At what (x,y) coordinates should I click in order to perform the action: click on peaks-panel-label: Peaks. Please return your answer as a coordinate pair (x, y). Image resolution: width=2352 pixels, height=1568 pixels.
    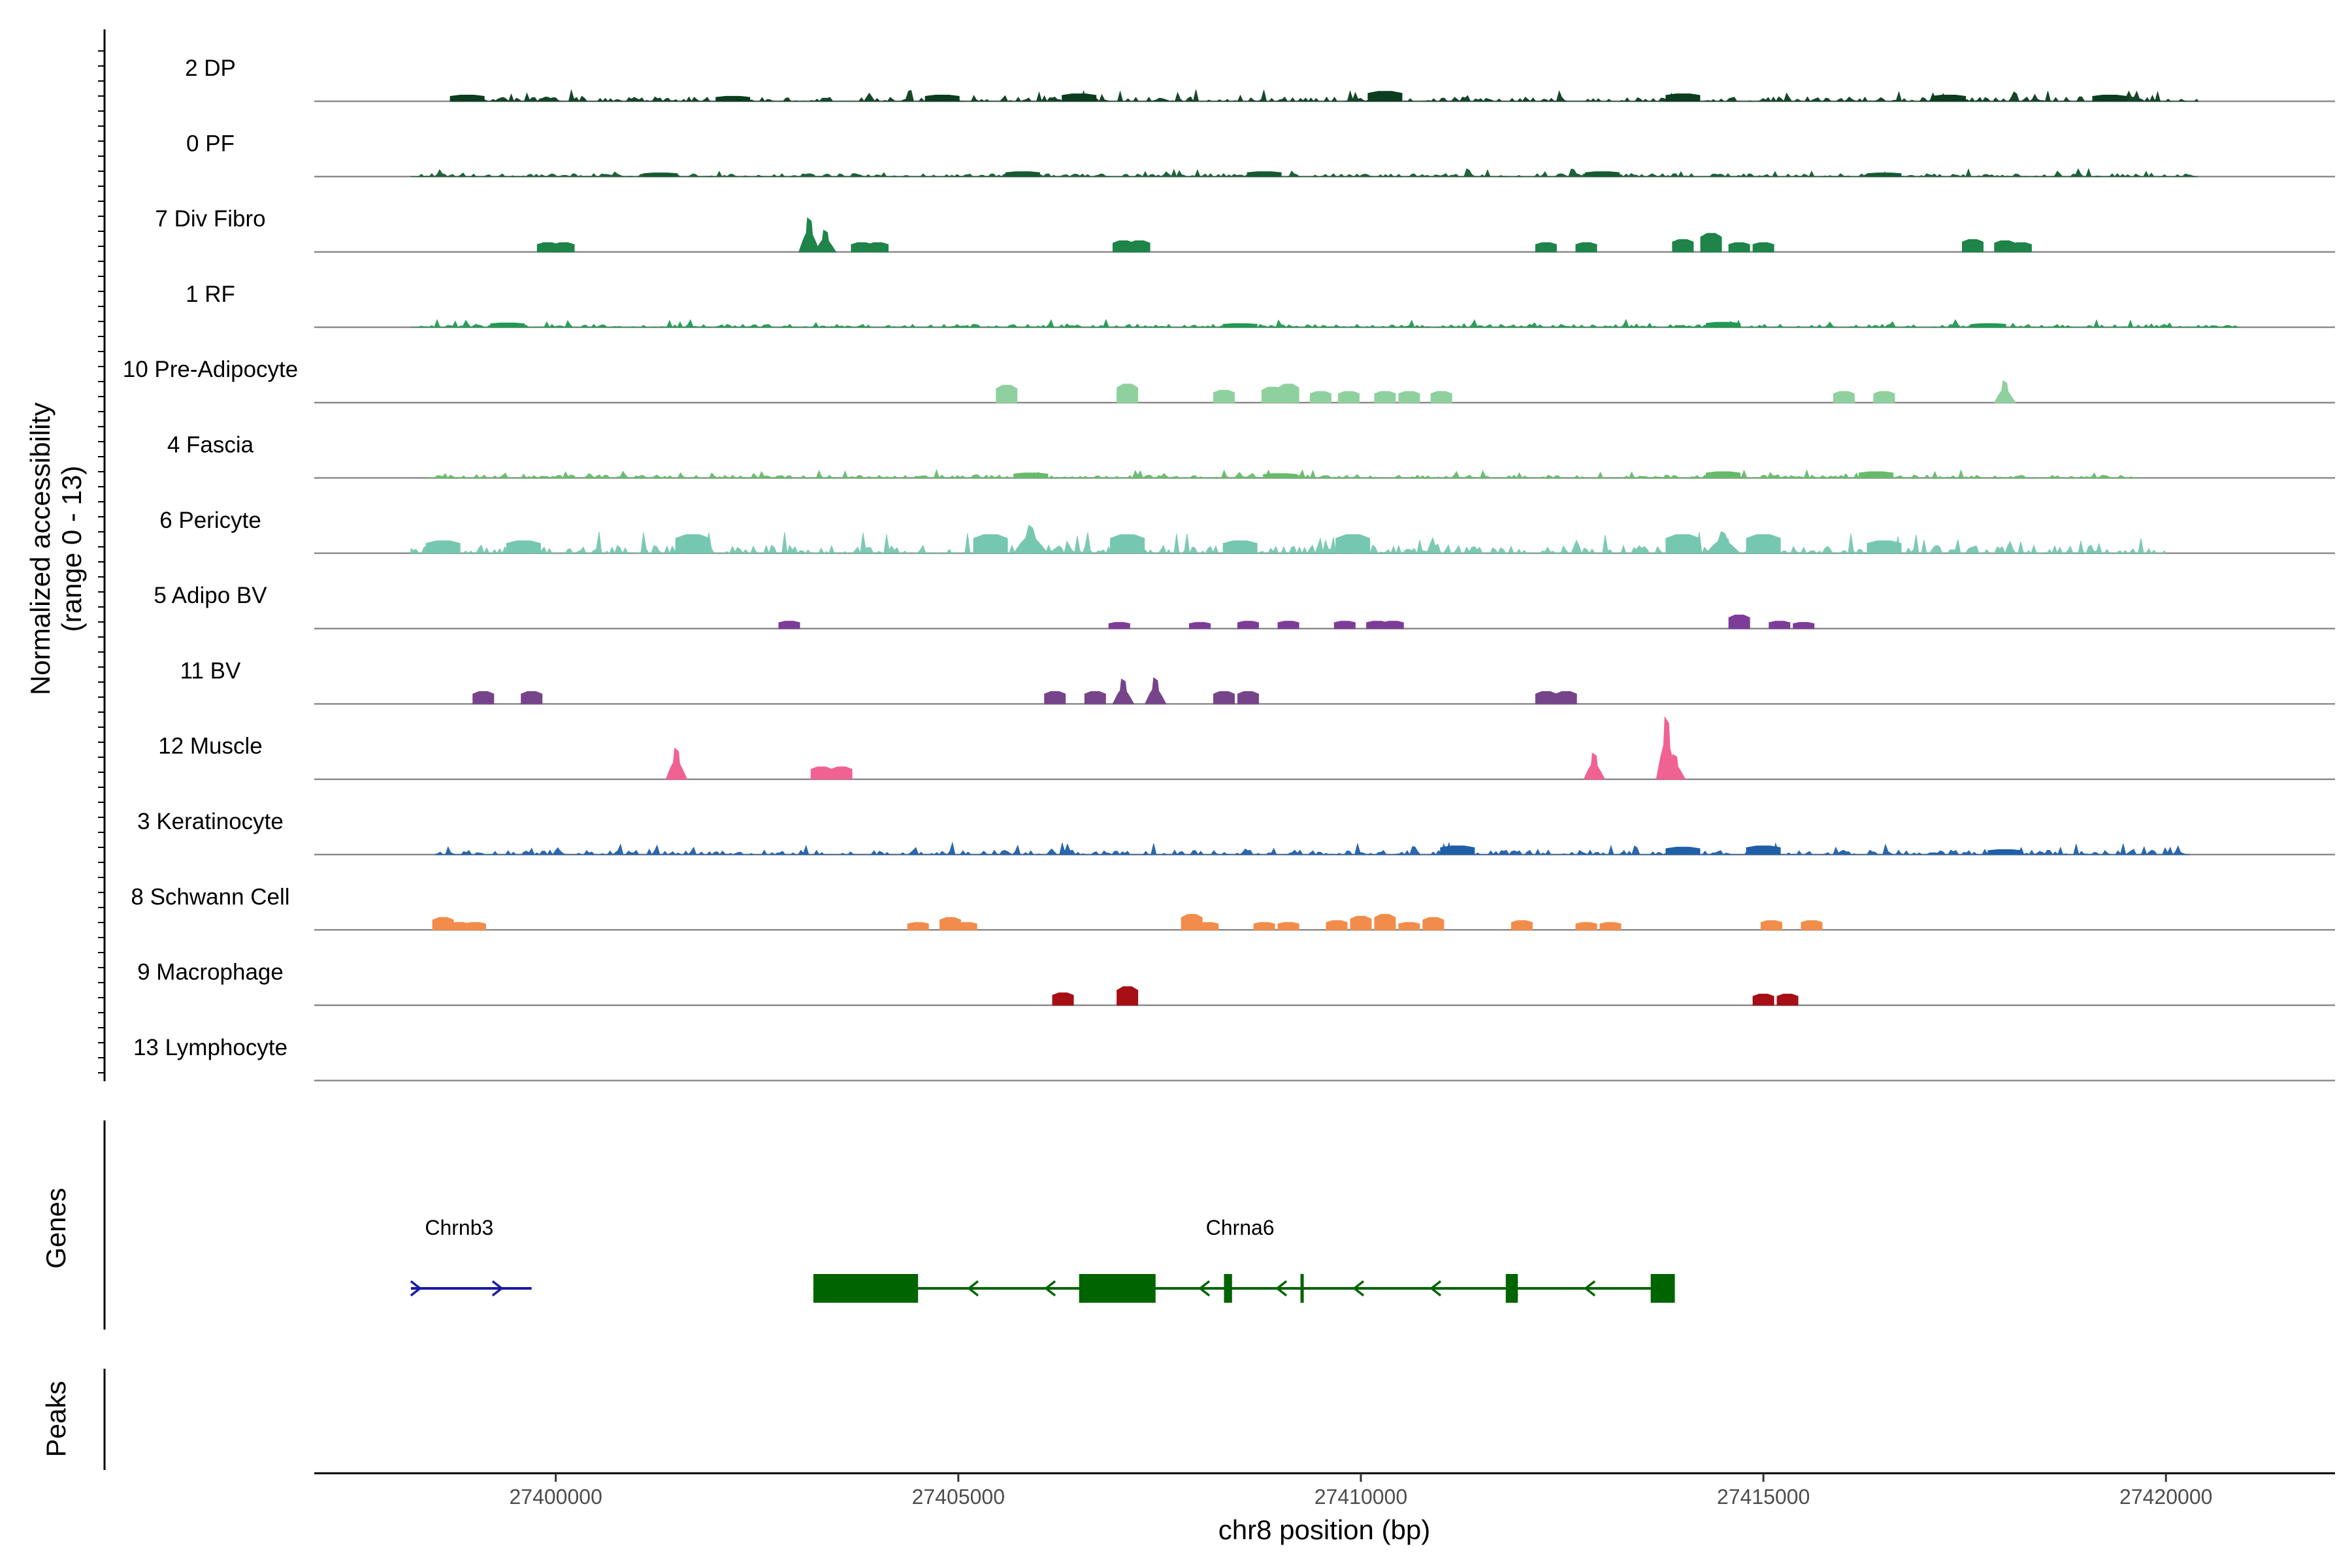
    Looking at the image, I should click on (56, 1419).